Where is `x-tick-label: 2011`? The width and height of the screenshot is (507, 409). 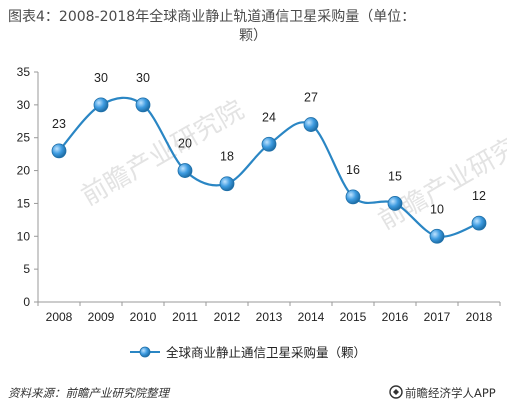 x-tick-label: 2011 is located at coordinates (185, 317).